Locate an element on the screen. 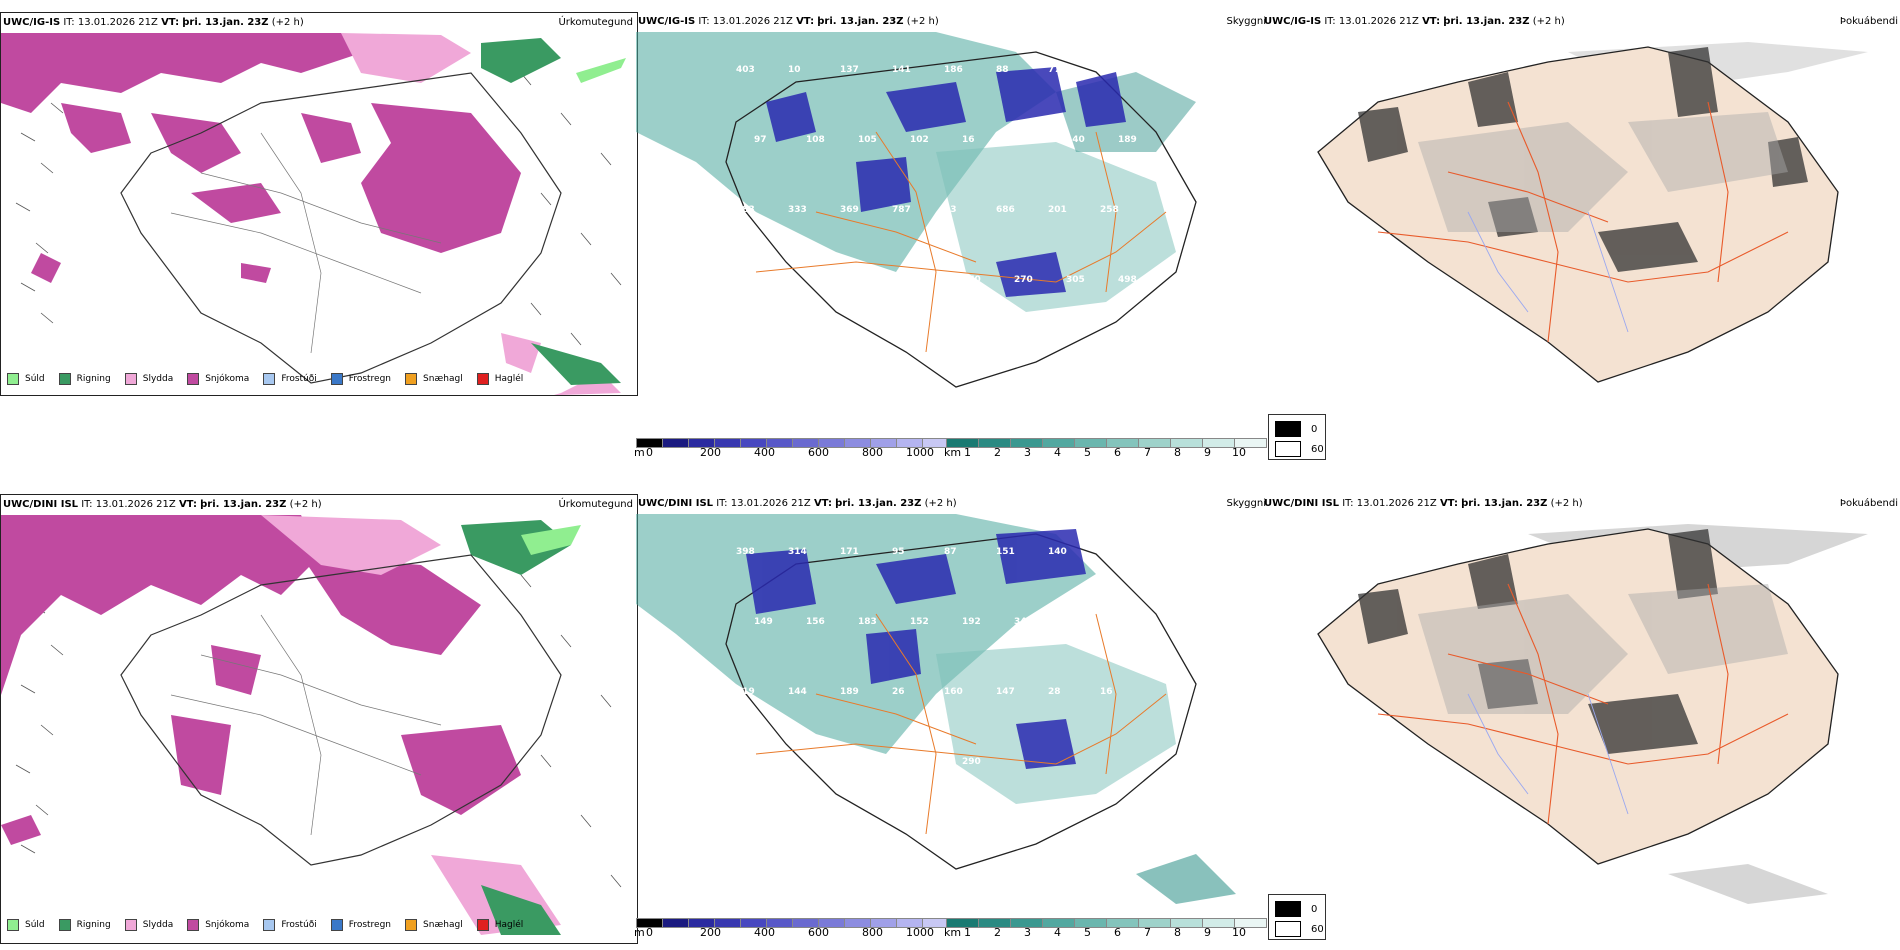 This screenshot has width=1900, height=950. height-label: 26 is located at coordinates (898, 692).